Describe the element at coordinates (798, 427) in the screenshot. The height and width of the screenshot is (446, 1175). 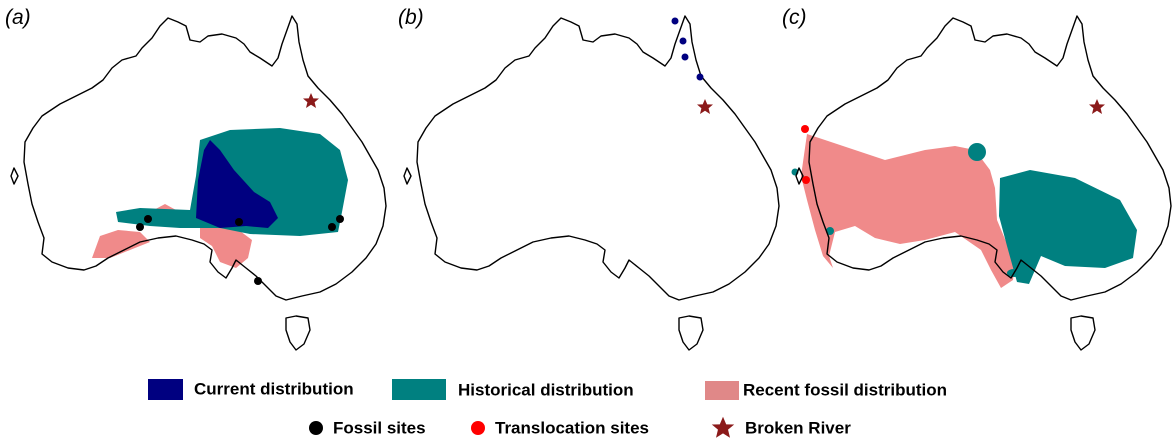
I see `legend-label: Broken River` at that location.